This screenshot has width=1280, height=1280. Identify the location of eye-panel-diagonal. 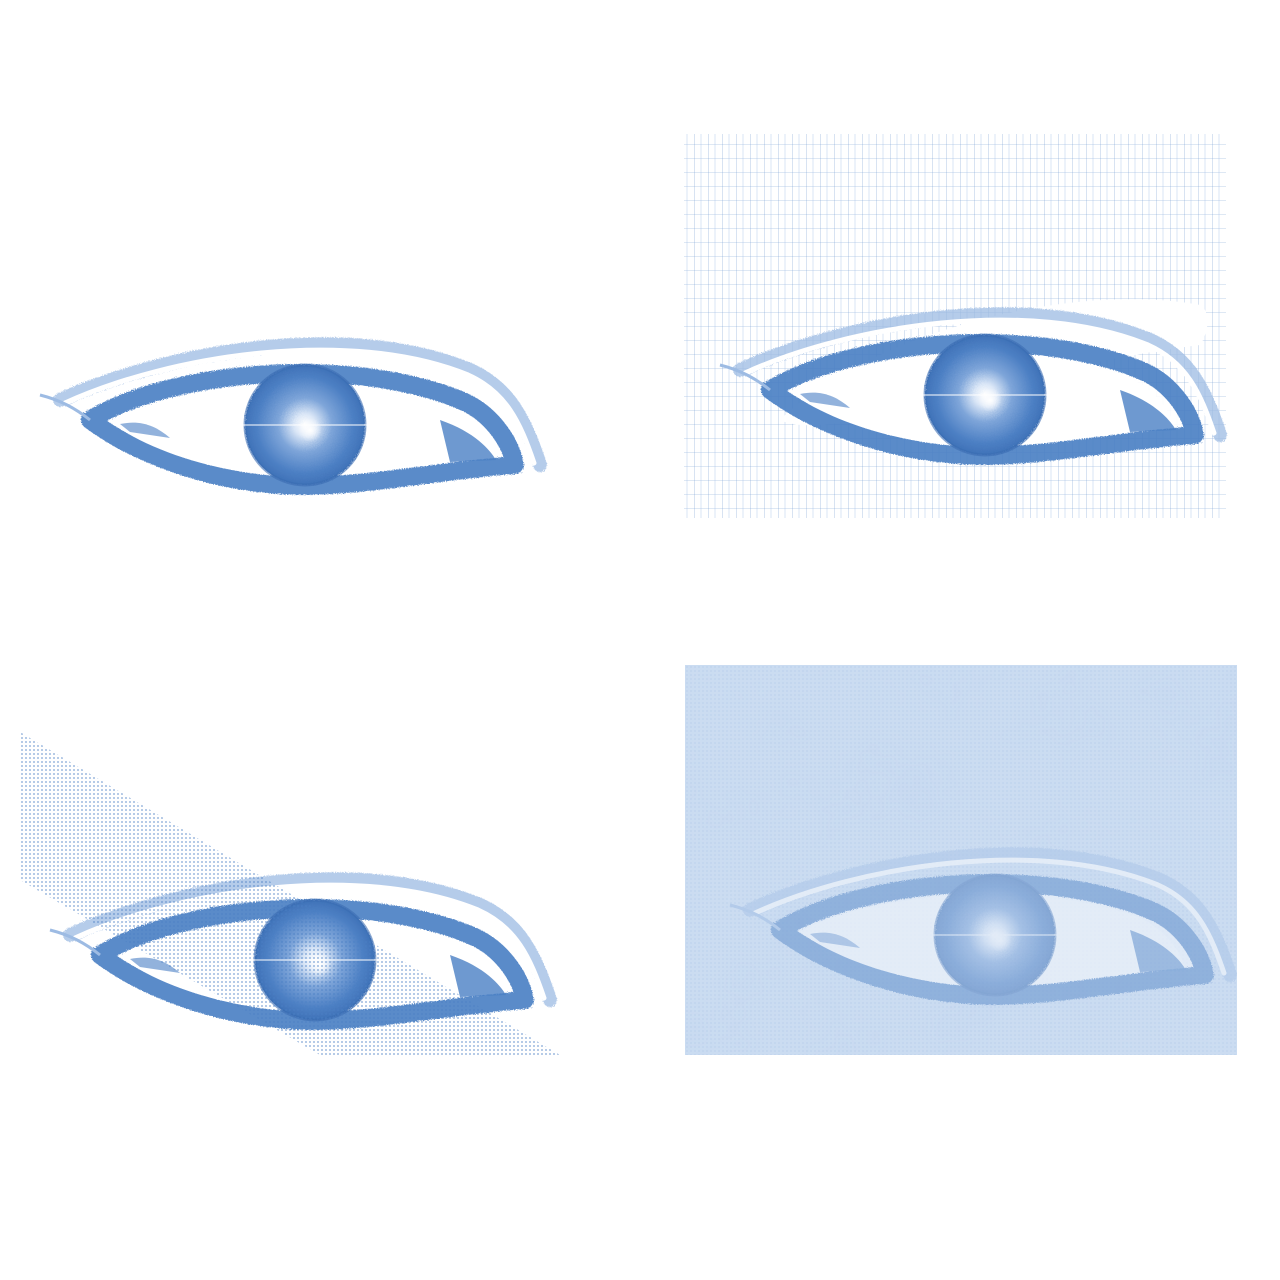
(290, 857).